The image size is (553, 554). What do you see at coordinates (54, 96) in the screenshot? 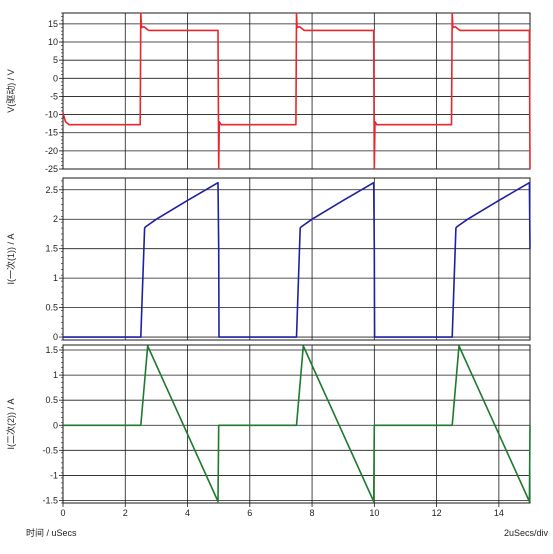
I see `y-tick-label: -5` at bounding box center [54, 96].